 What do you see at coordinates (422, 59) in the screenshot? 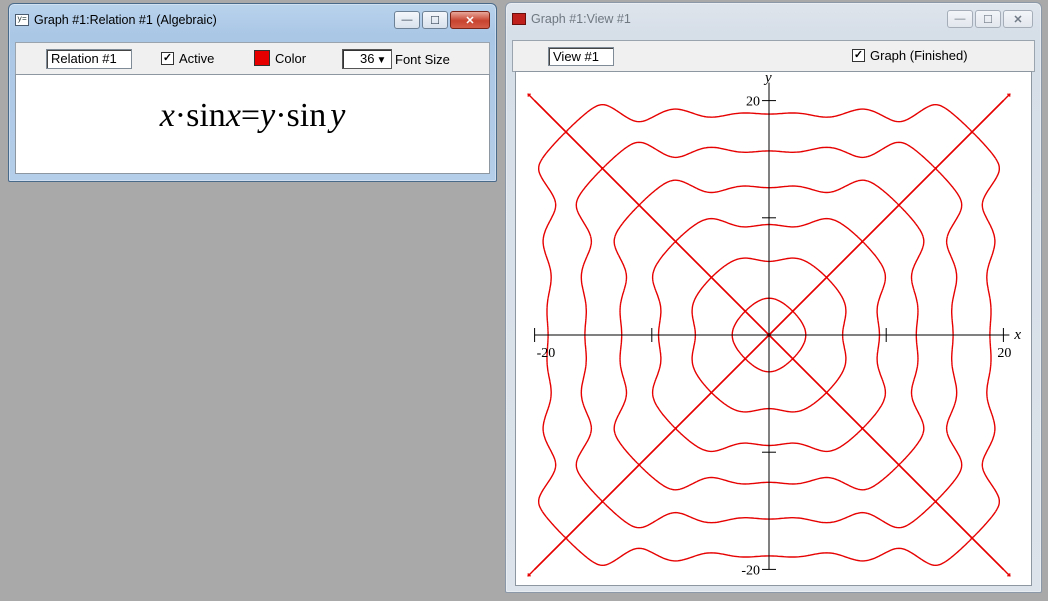
I see `font-size-label: Font Size` at bounding box center [422, 59].